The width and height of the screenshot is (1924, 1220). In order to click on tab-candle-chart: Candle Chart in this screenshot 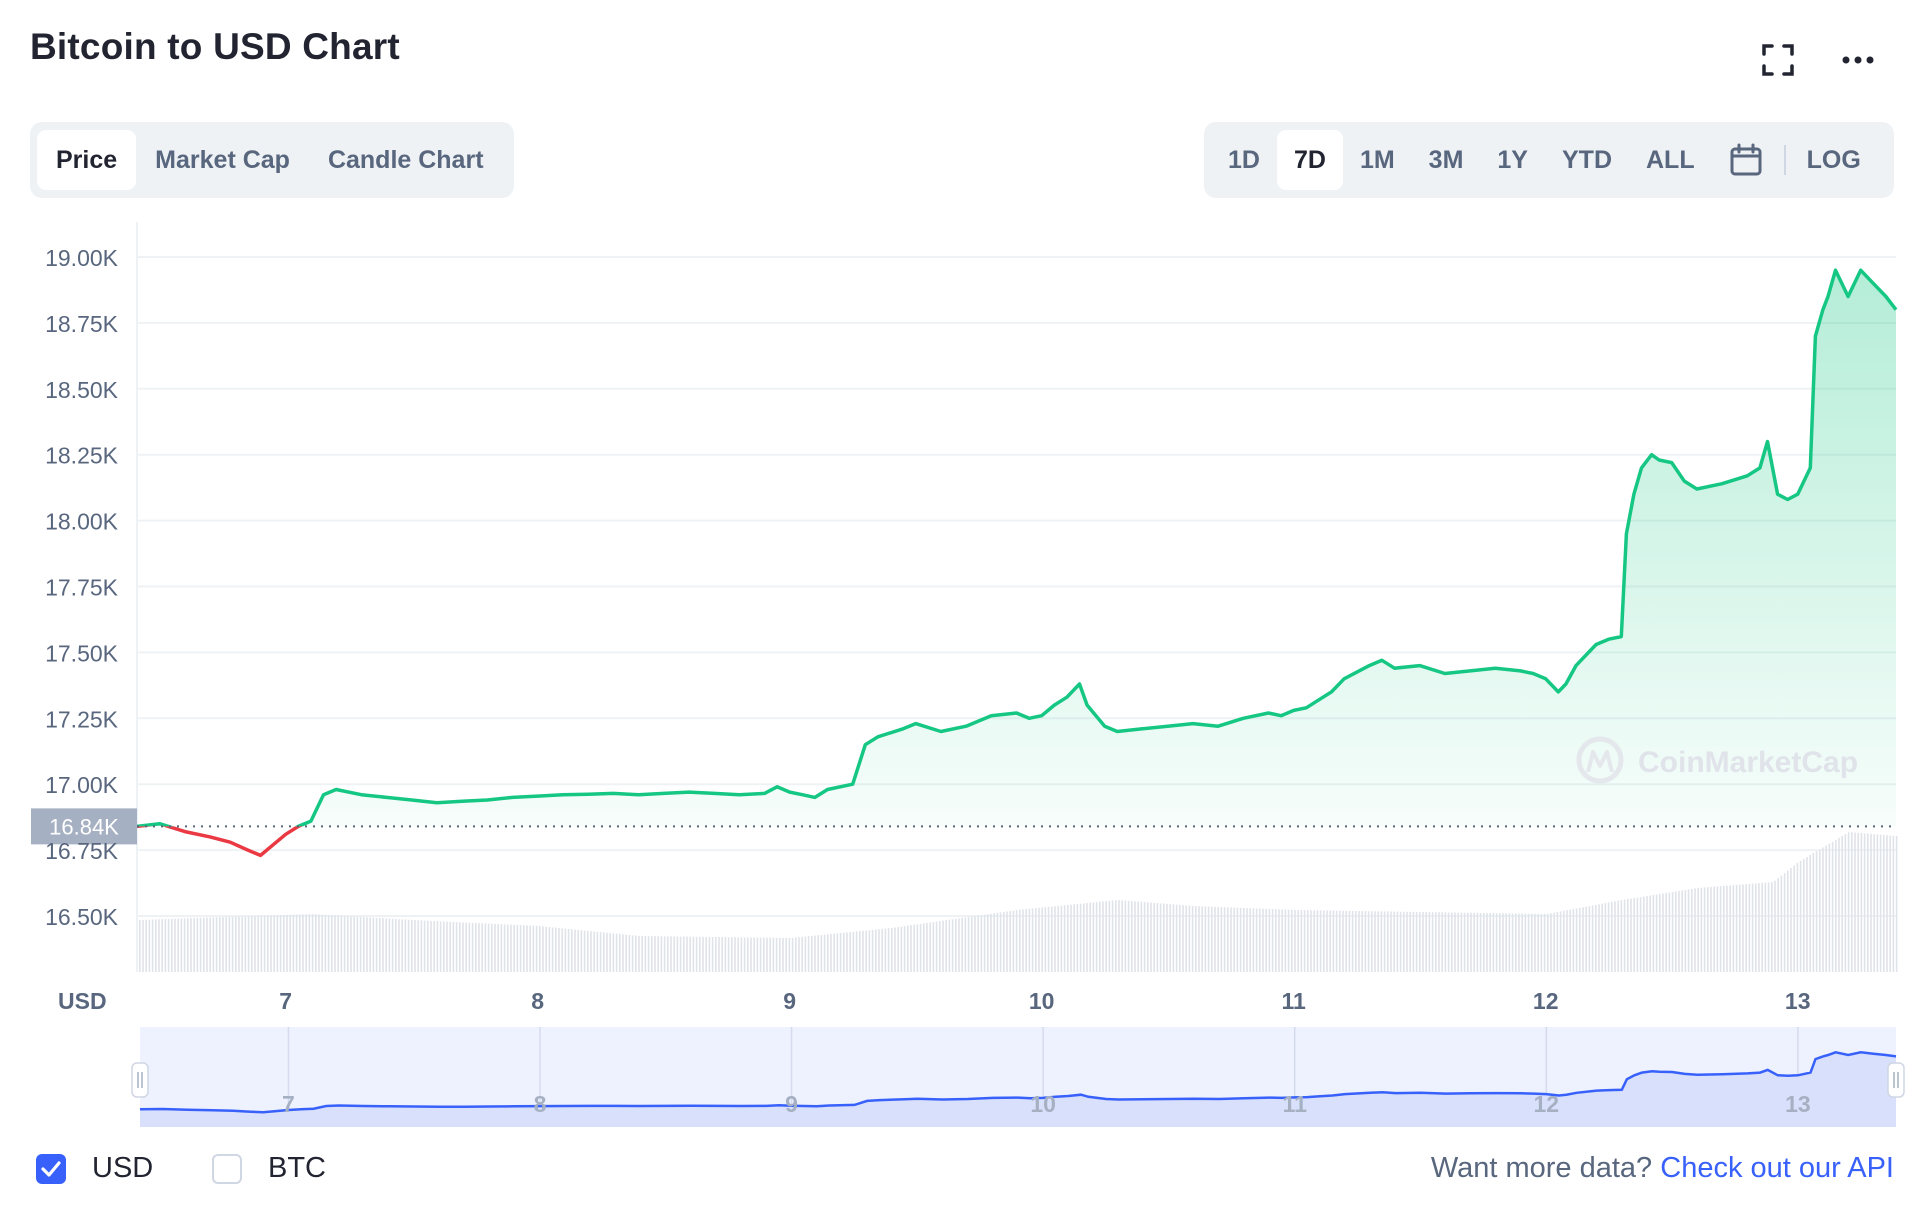, I will do `click(405, 159)`.